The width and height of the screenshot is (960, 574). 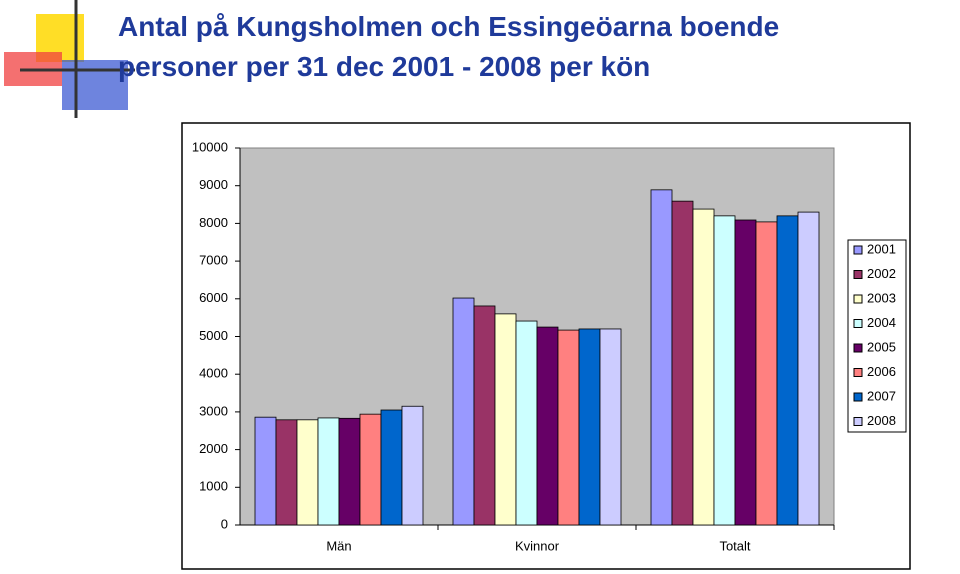 What do you see at coordinates (881, 297) in the screenshot?
I see `legend-label: 2003` at bounding box center [881, 297].